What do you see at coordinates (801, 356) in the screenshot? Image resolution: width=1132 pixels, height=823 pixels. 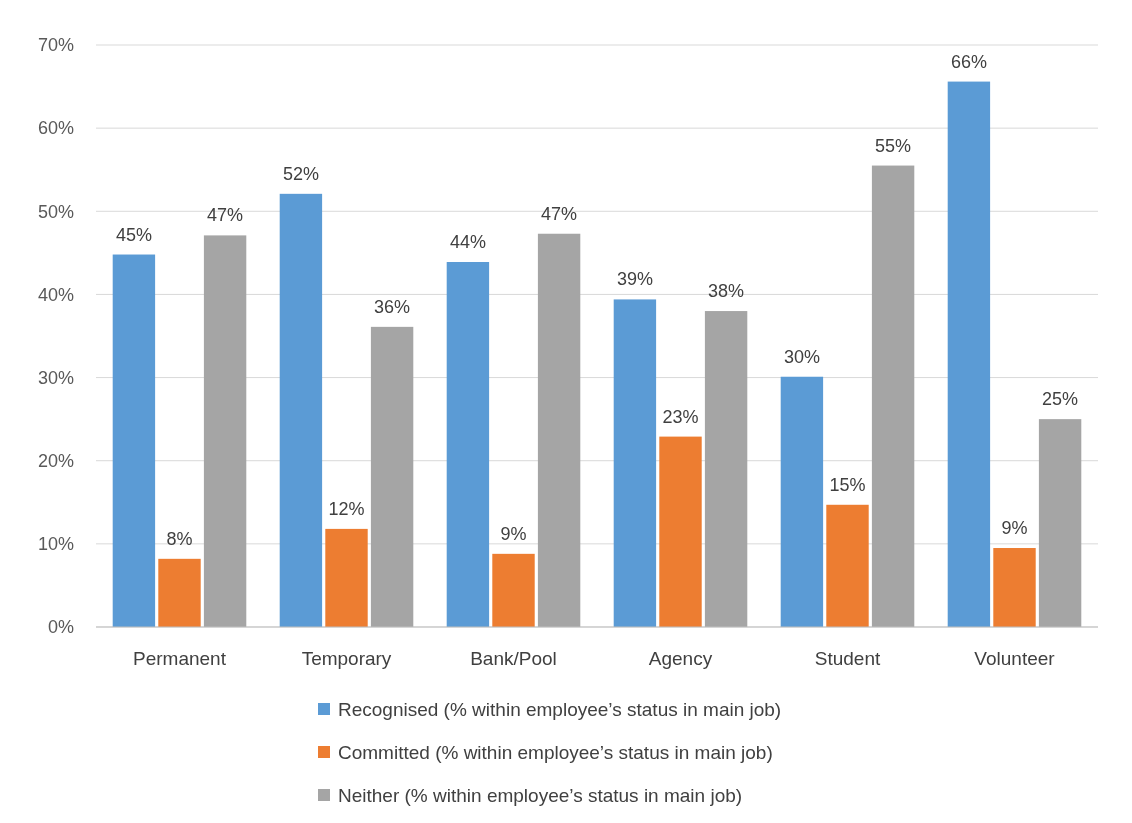 I see `data-label: 30%` at bounding box center [801, 356].